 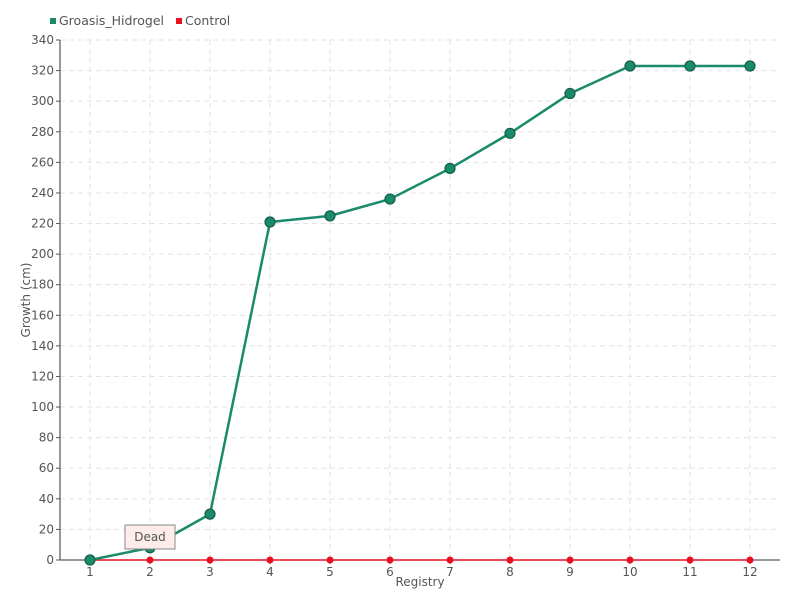 I want to click on legend-item-control: Control, so click(x=203, y=20).